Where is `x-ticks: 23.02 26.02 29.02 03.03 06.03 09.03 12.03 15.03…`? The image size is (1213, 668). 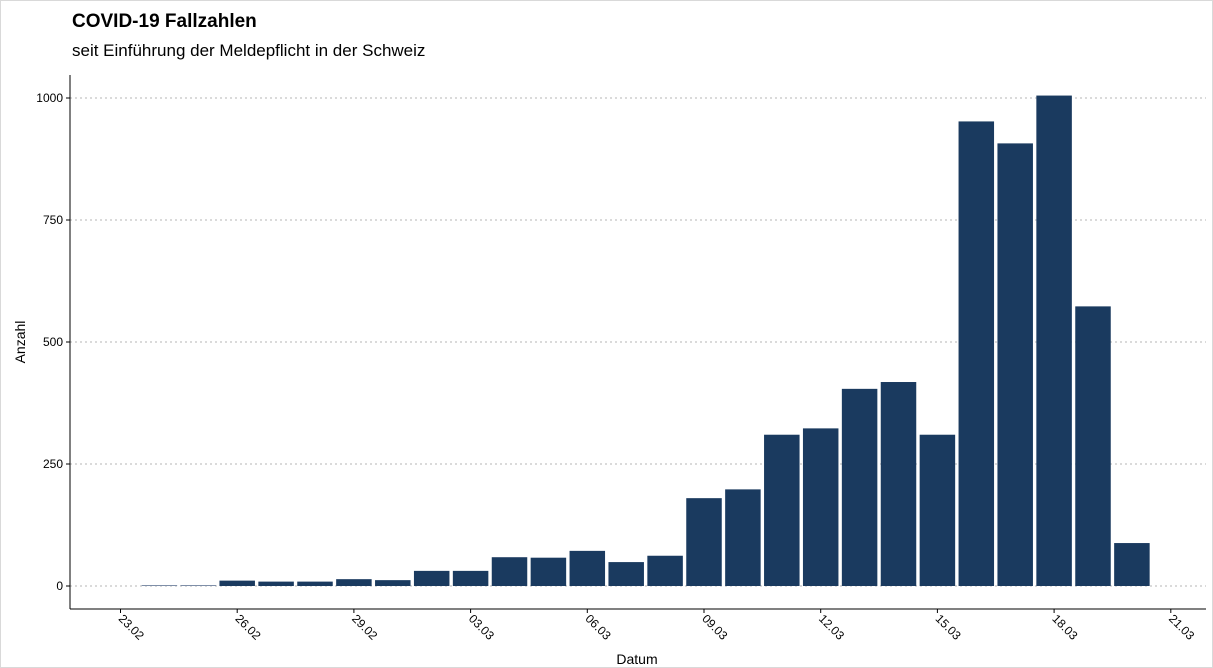
x-ticks: 23.02 26.02 29.02 03.03 06.03 09.03 12.03 15.03… is located at coordinates (656, 626).